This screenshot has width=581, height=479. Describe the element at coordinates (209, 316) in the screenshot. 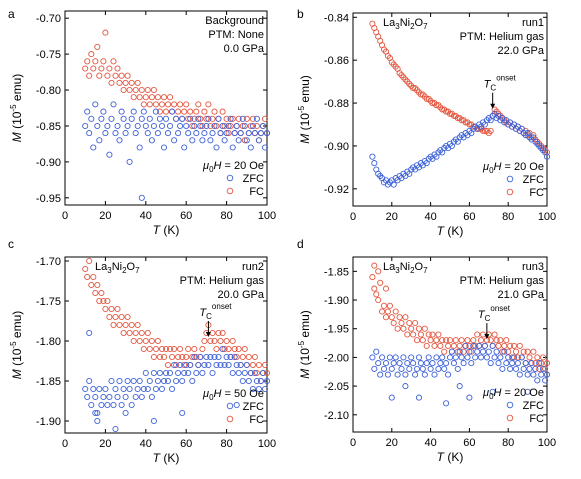

I see `tc-sub: C` at that location.